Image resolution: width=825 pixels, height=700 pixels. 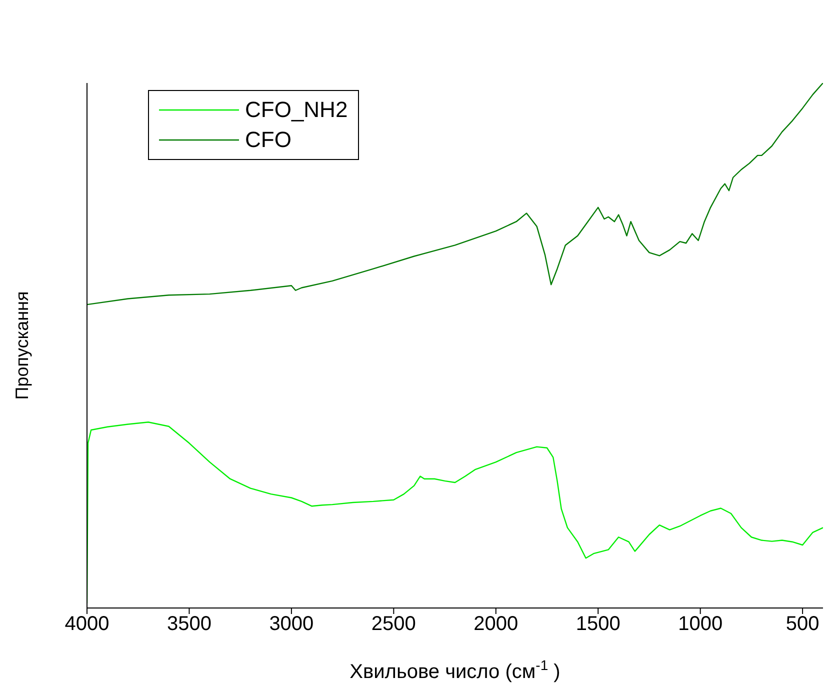 I want to click on x-tick-label: 3500, so click(x=189, y=624).